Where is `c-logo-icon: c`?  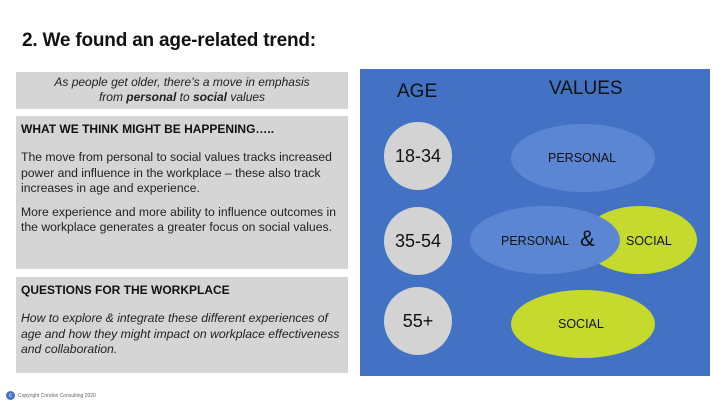
c-logo-icon: c is located at coordinates (10, 395).